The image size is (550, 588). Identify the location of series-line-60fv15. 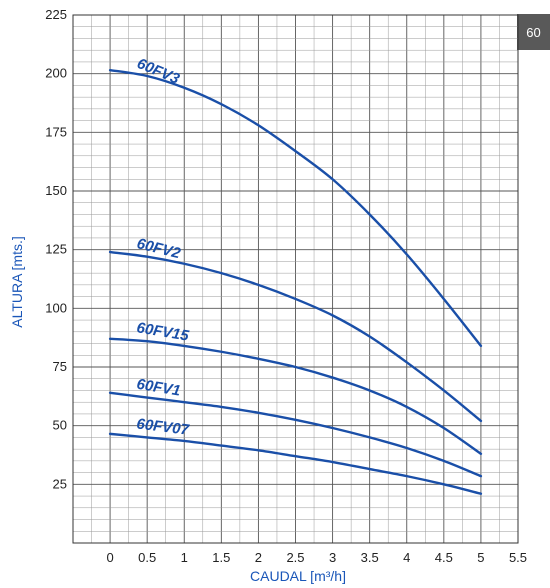
(295, 396).